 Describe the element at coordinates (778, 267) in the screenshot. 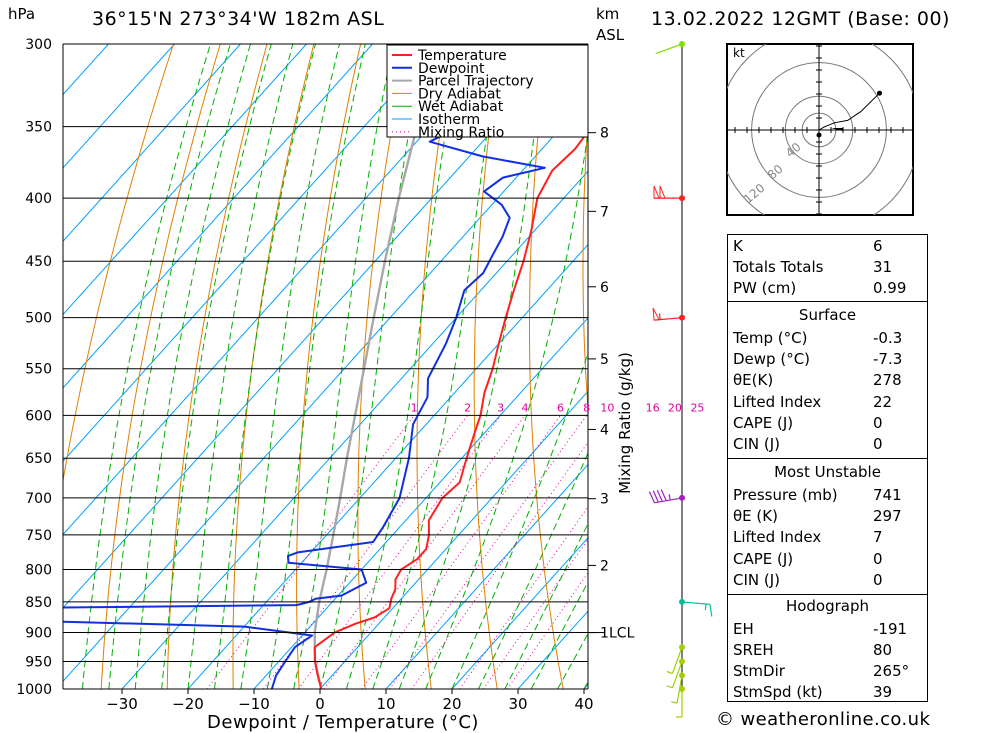

I see `index-label: Totals Totals` at that location.